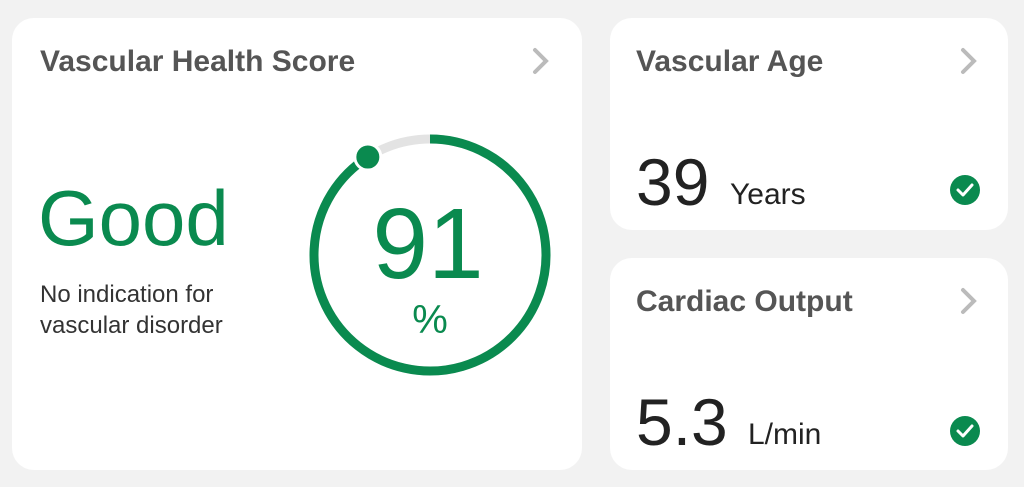 This screenshot has width=1024, height=487. What do you see at coordinates (133, 218) in the screenshot?
I see `status: Good` at bounding box center [133, 218].